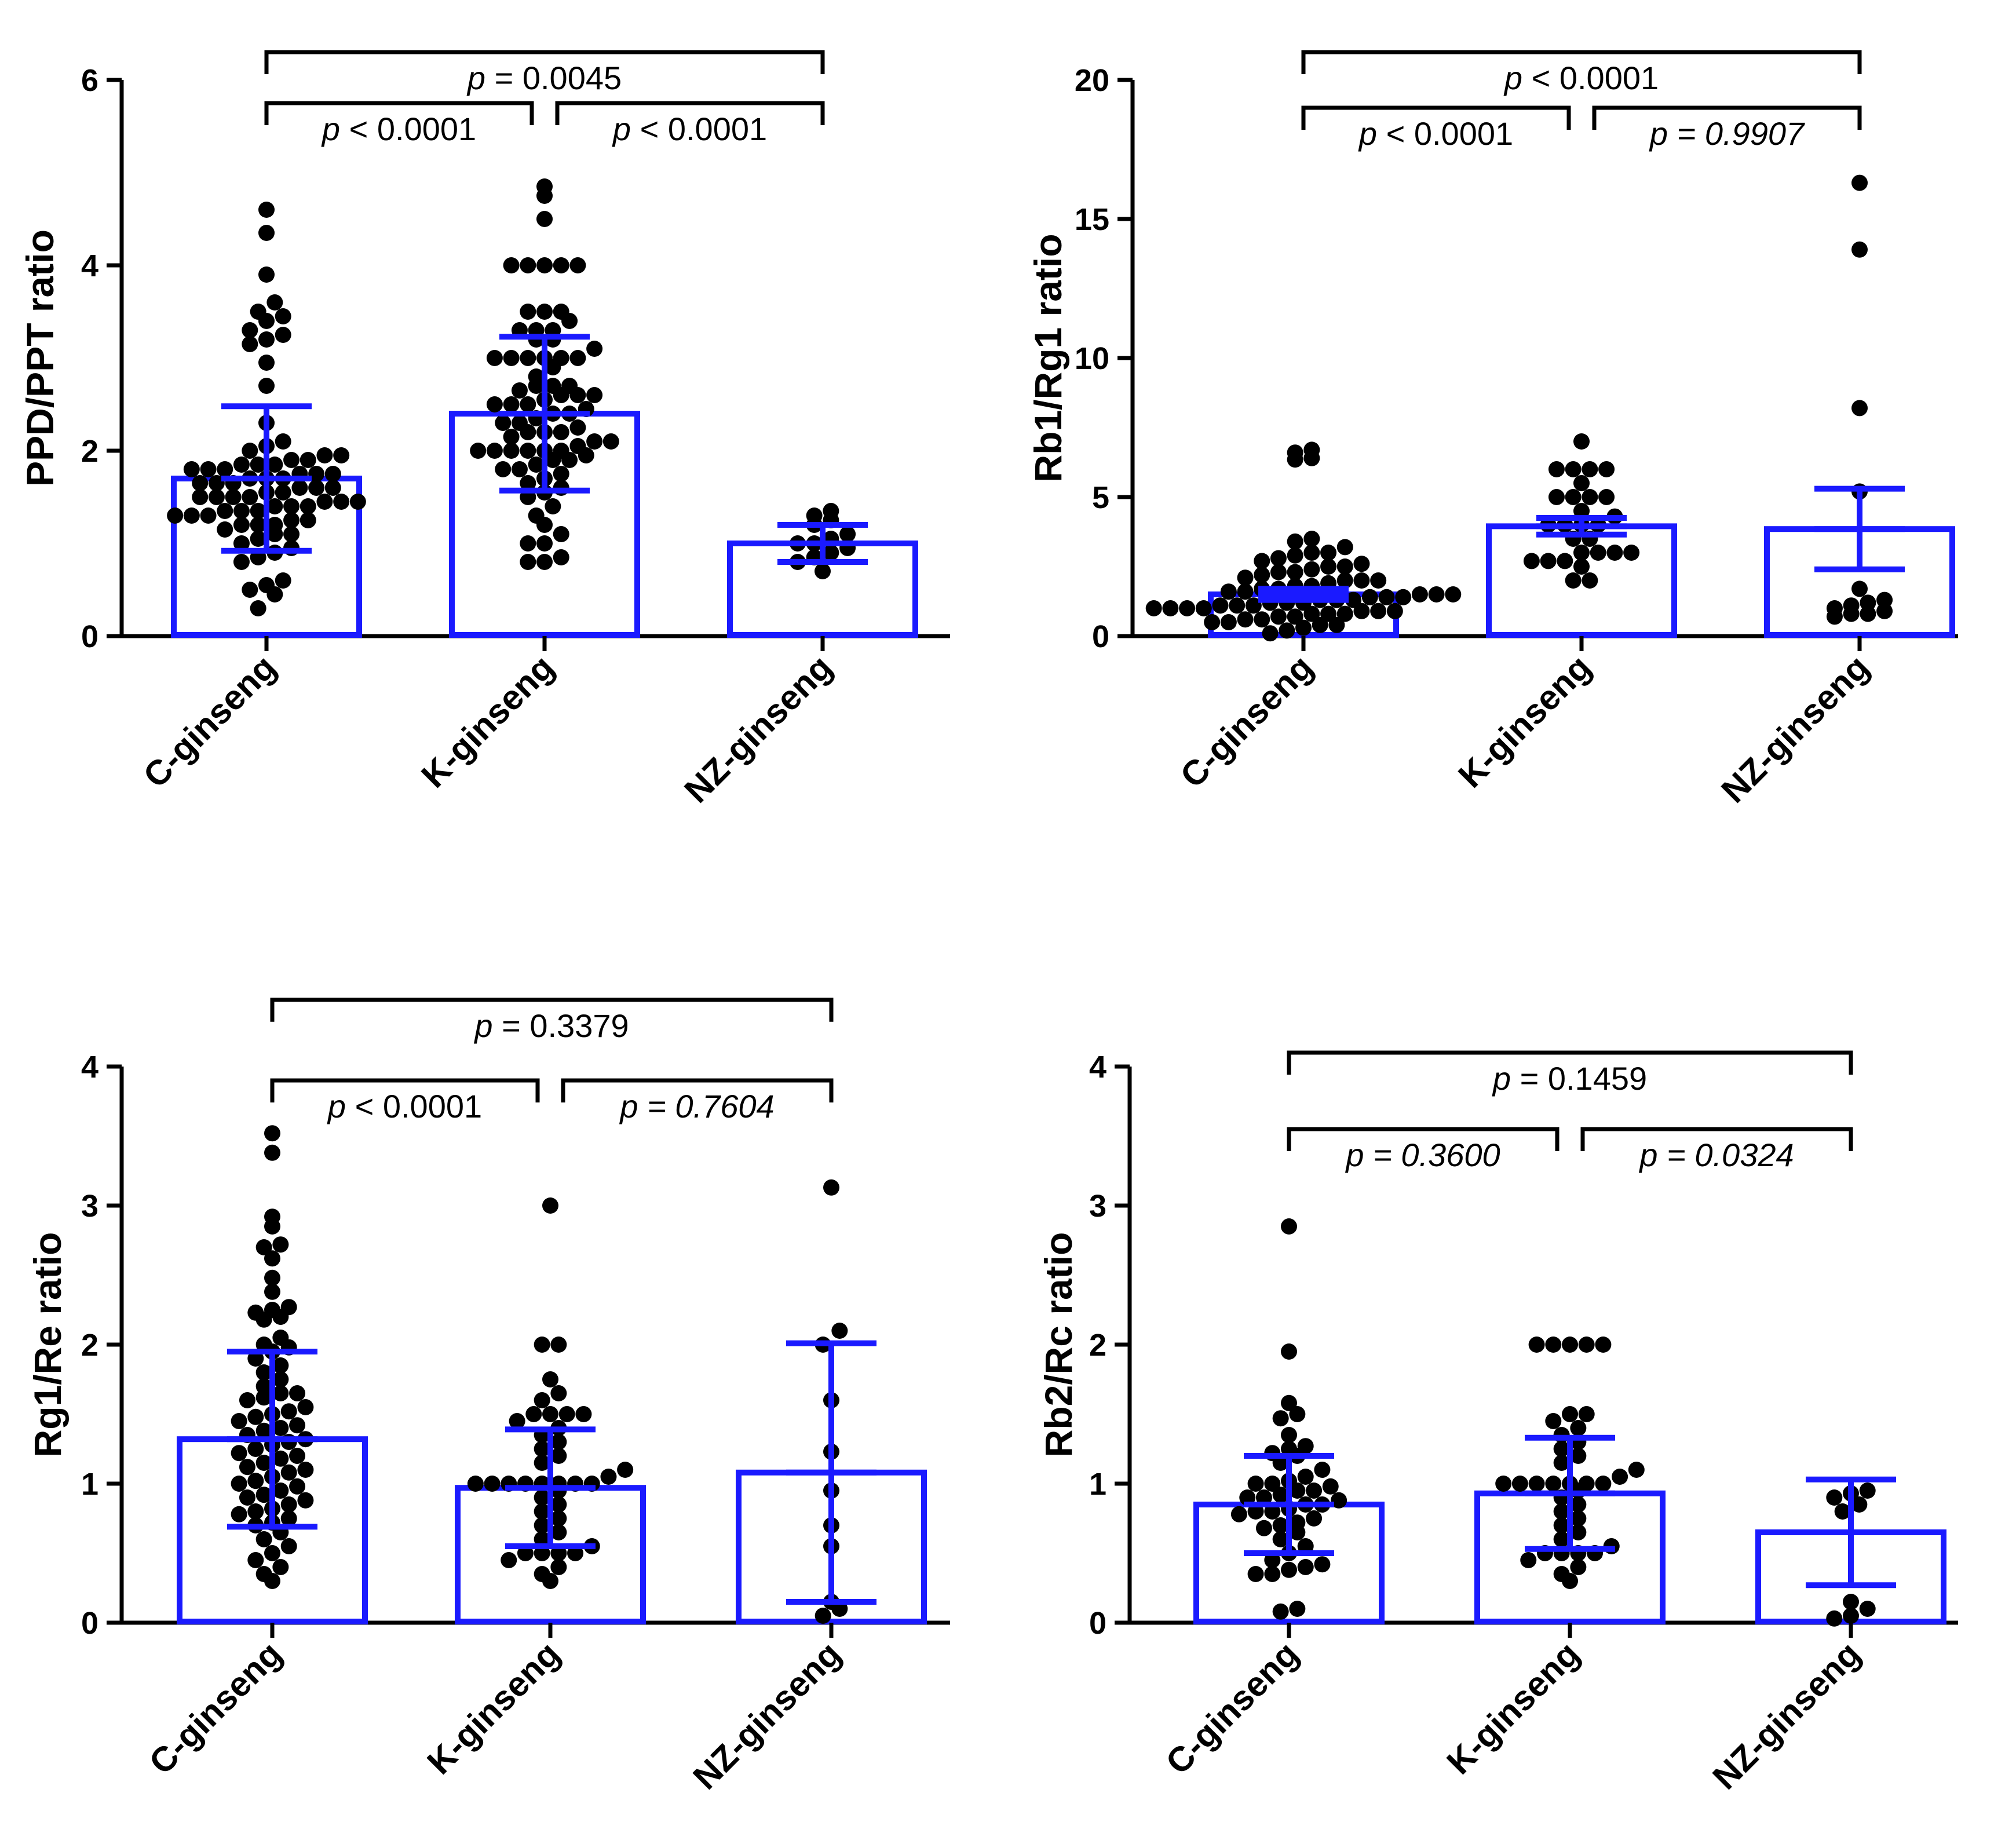 The height and width of the screenshot is (1844, 2016). Describe the element at coordinates (493, 1708) in the screenshot. I see `x-tick-label: K-ginseng` at that location.